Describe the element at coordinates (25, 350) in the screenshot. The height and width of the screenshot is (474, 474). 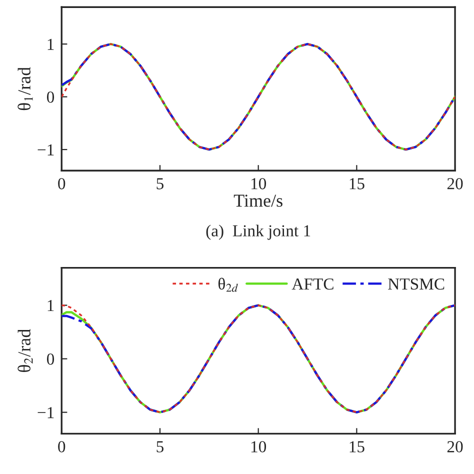
I see `y-axis-title: θ$_{2}$/rad` at that location.